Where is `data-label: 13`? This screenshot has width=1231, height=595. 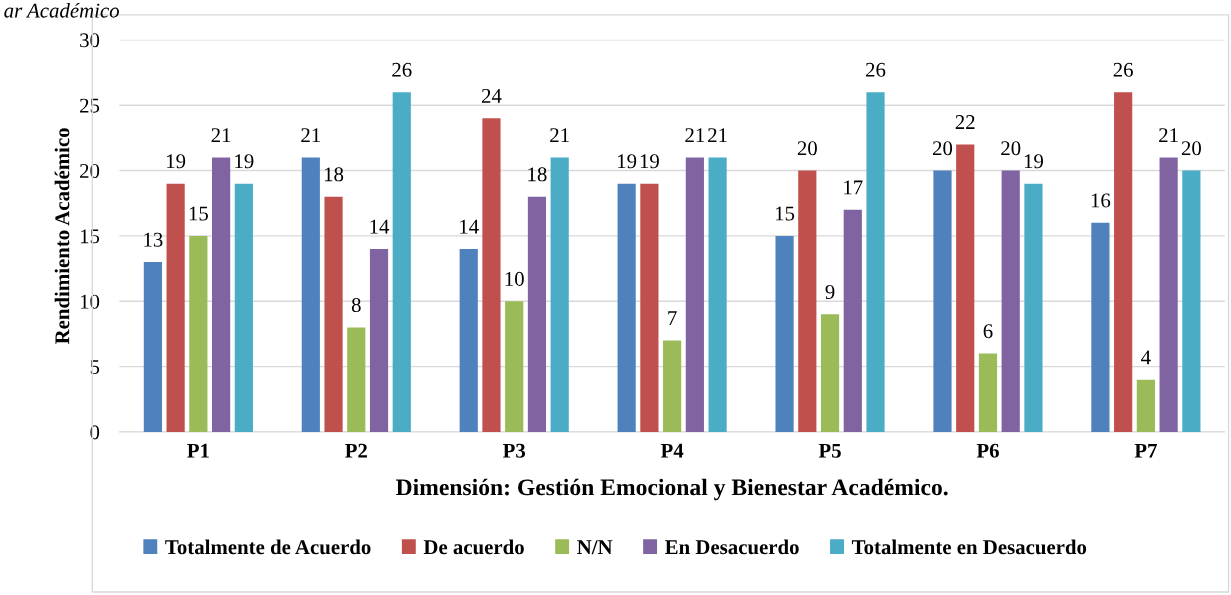 data-label: 13 is located at coordinates (153, 239).